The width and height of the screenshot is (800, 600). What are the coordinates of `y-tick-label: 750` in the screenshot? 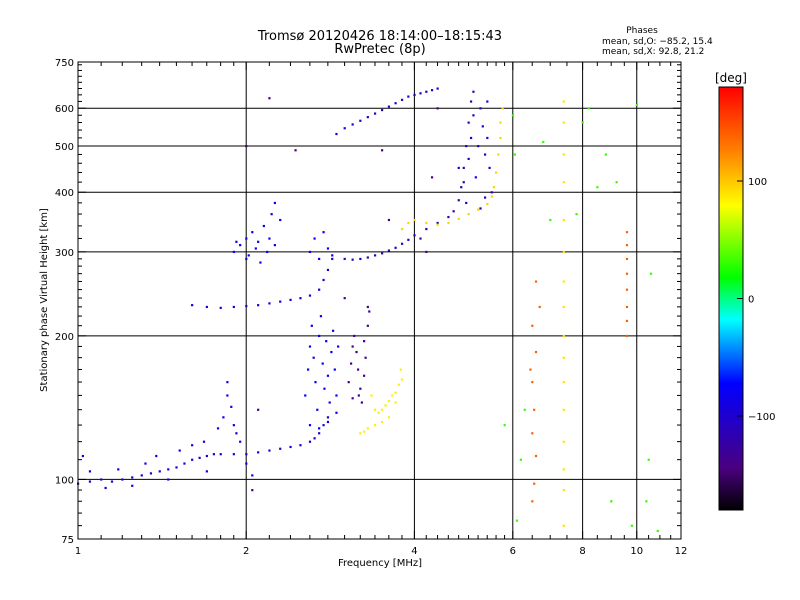 It's located at (64, 63).